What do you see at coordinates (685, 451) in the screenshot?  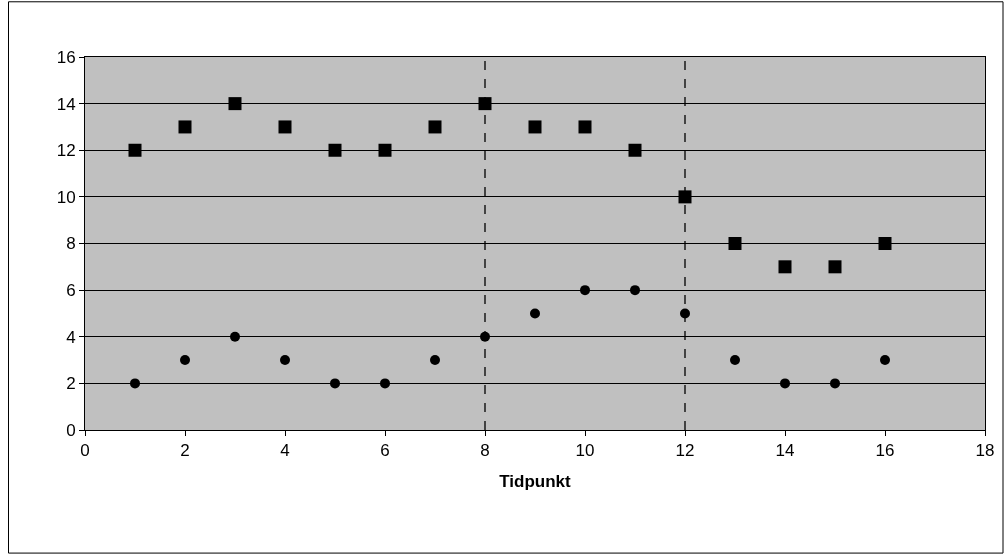 I see `x-tick-label: 12` at bounding box center [685, 451].